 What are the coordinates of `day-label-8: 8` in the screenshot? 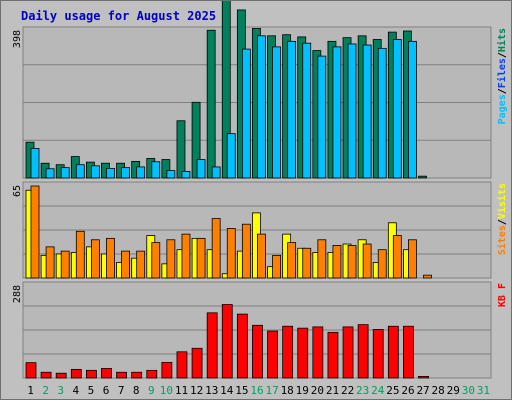 It's located at (136, 390).